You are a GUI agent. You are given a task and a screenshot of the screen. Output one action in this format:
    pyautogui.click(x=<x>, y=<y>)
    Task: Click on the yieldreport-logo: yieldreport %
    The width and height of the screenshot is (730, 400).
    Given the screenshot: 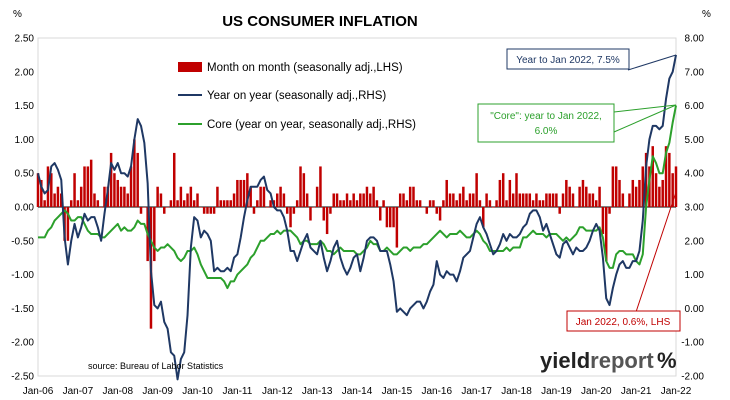 What is the action you would take?
    pyautogui.click(x=608, y=360)
    